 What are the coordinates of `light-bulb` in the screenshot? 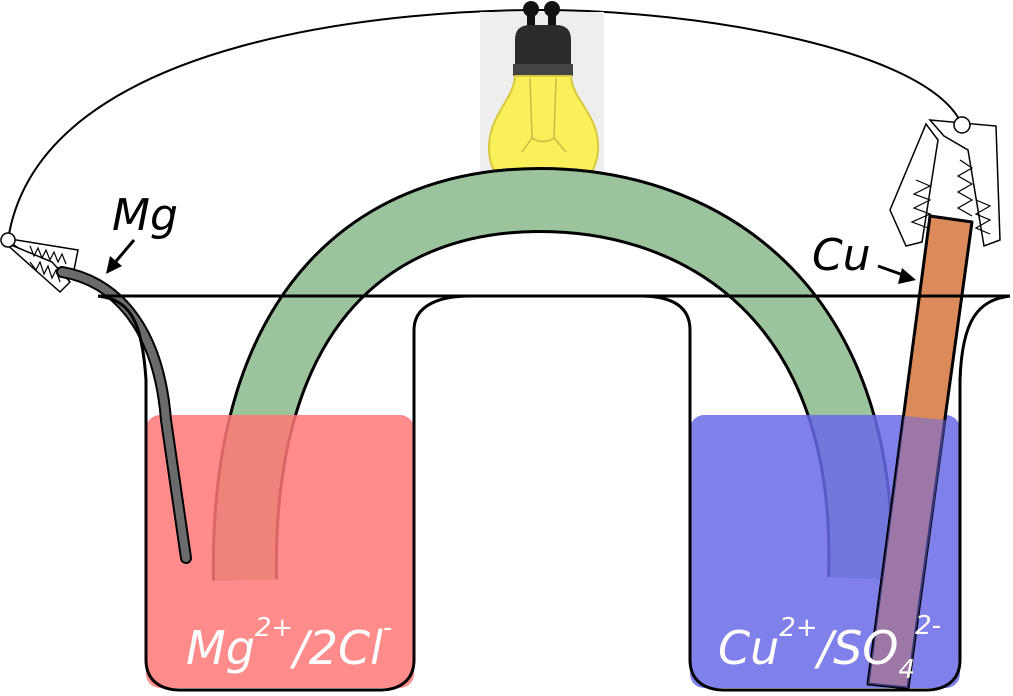 It's located at (542, 101).